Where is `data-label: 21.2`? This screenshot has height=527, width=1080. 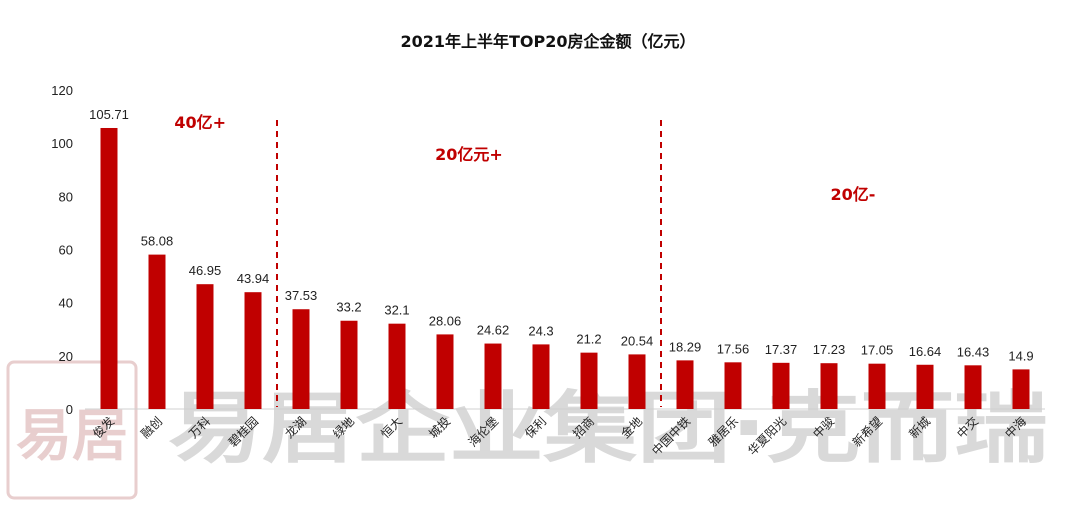 data-label: 21.2 is located at coordinates (588, 339).